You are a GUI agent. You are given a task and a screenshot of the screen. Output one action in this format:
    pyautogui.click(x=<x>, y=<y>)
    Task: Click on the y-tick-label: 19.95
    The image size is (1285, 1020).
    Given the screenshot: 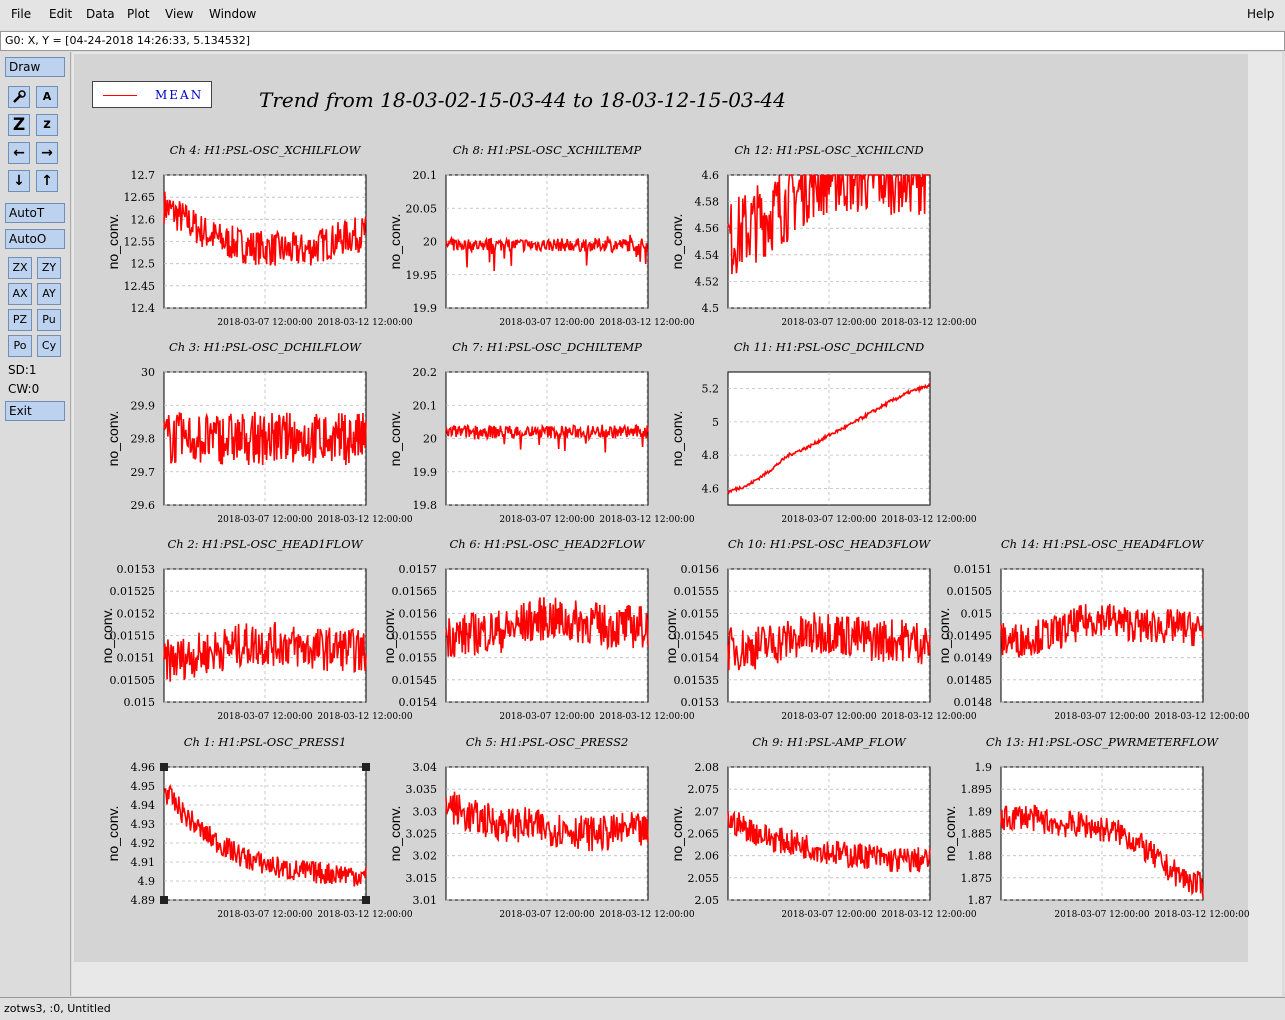 What is the action you would take?
    pyautogui.click(x=422, y=275)
    